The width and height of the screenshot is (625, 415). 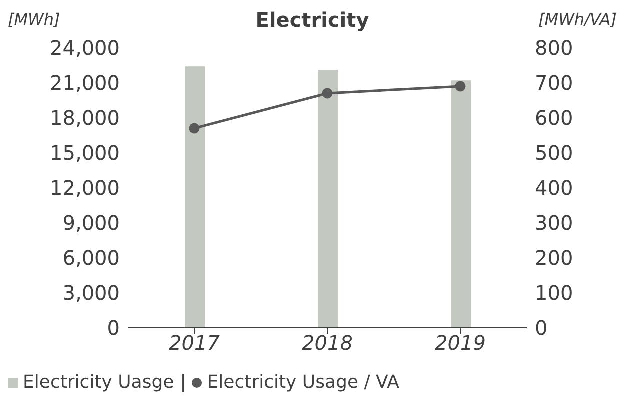 I want to click on y2-tick-label: 800, so click(x=554, y=48).